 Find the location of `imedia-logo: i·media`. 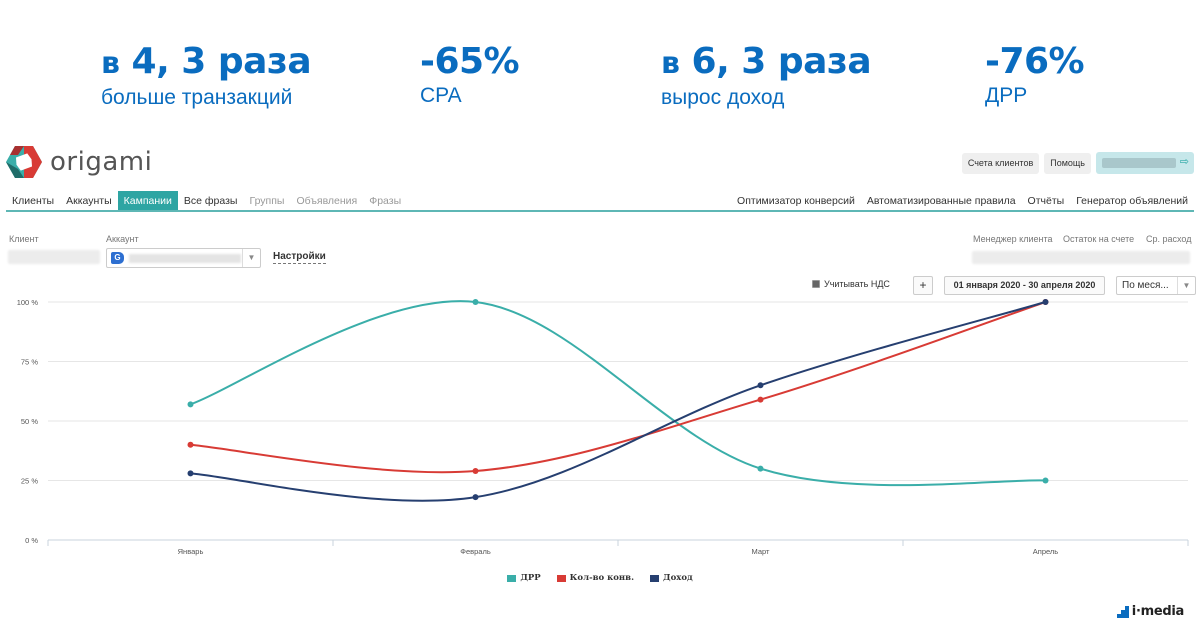

imedia-logo: i·media is located at coordinates (1150, 611).